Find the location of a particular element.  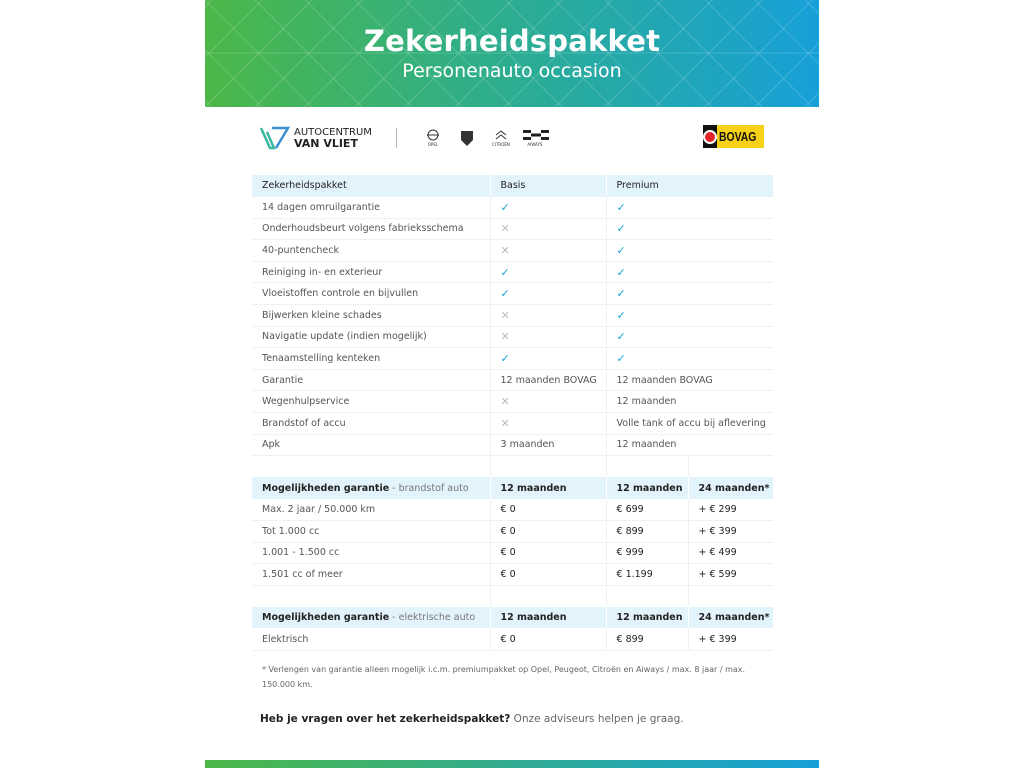

price-cell: + € 499 is located at coordinates (730, 553).